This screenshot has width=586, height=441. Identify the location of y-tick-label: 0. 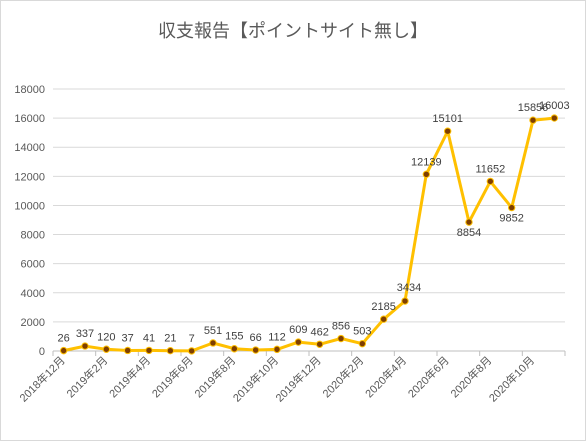
(42, 352).